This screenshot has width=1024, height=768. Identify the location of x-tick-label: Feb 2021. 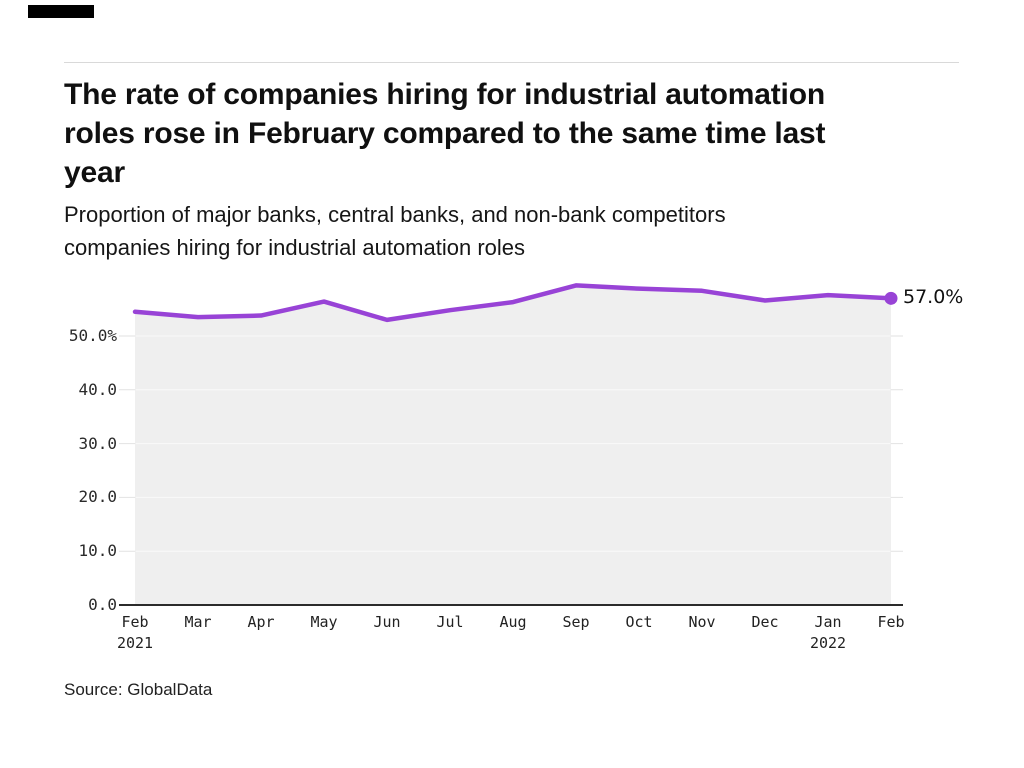
(135, 633).